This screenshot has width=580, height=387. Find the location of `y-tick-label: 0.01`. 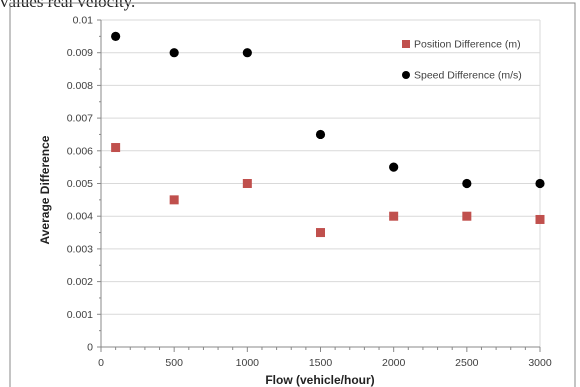

y-tick-label: 0.01 is located at coordinates (83, 21).